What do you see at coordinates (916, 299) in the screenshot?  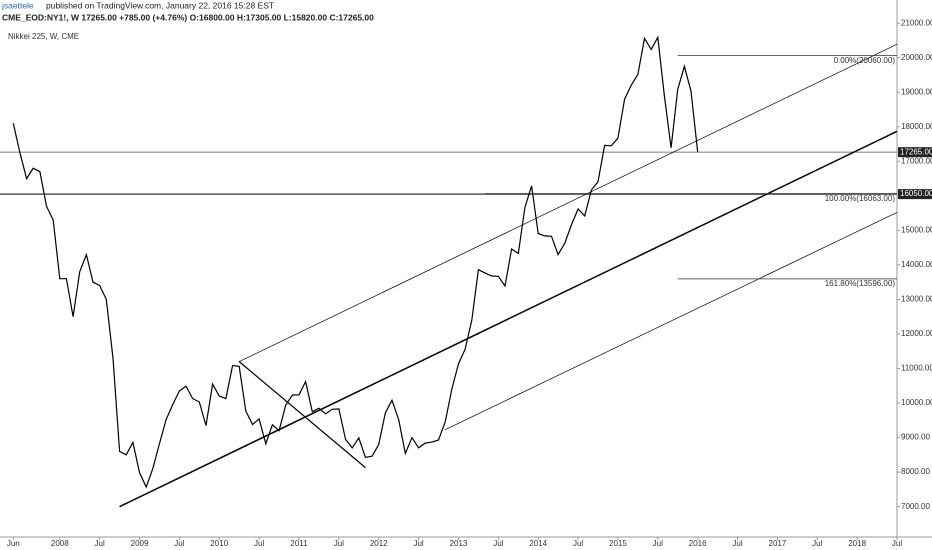 I see `y-tick-label: 13000.00` at bounding box center [916, 299].